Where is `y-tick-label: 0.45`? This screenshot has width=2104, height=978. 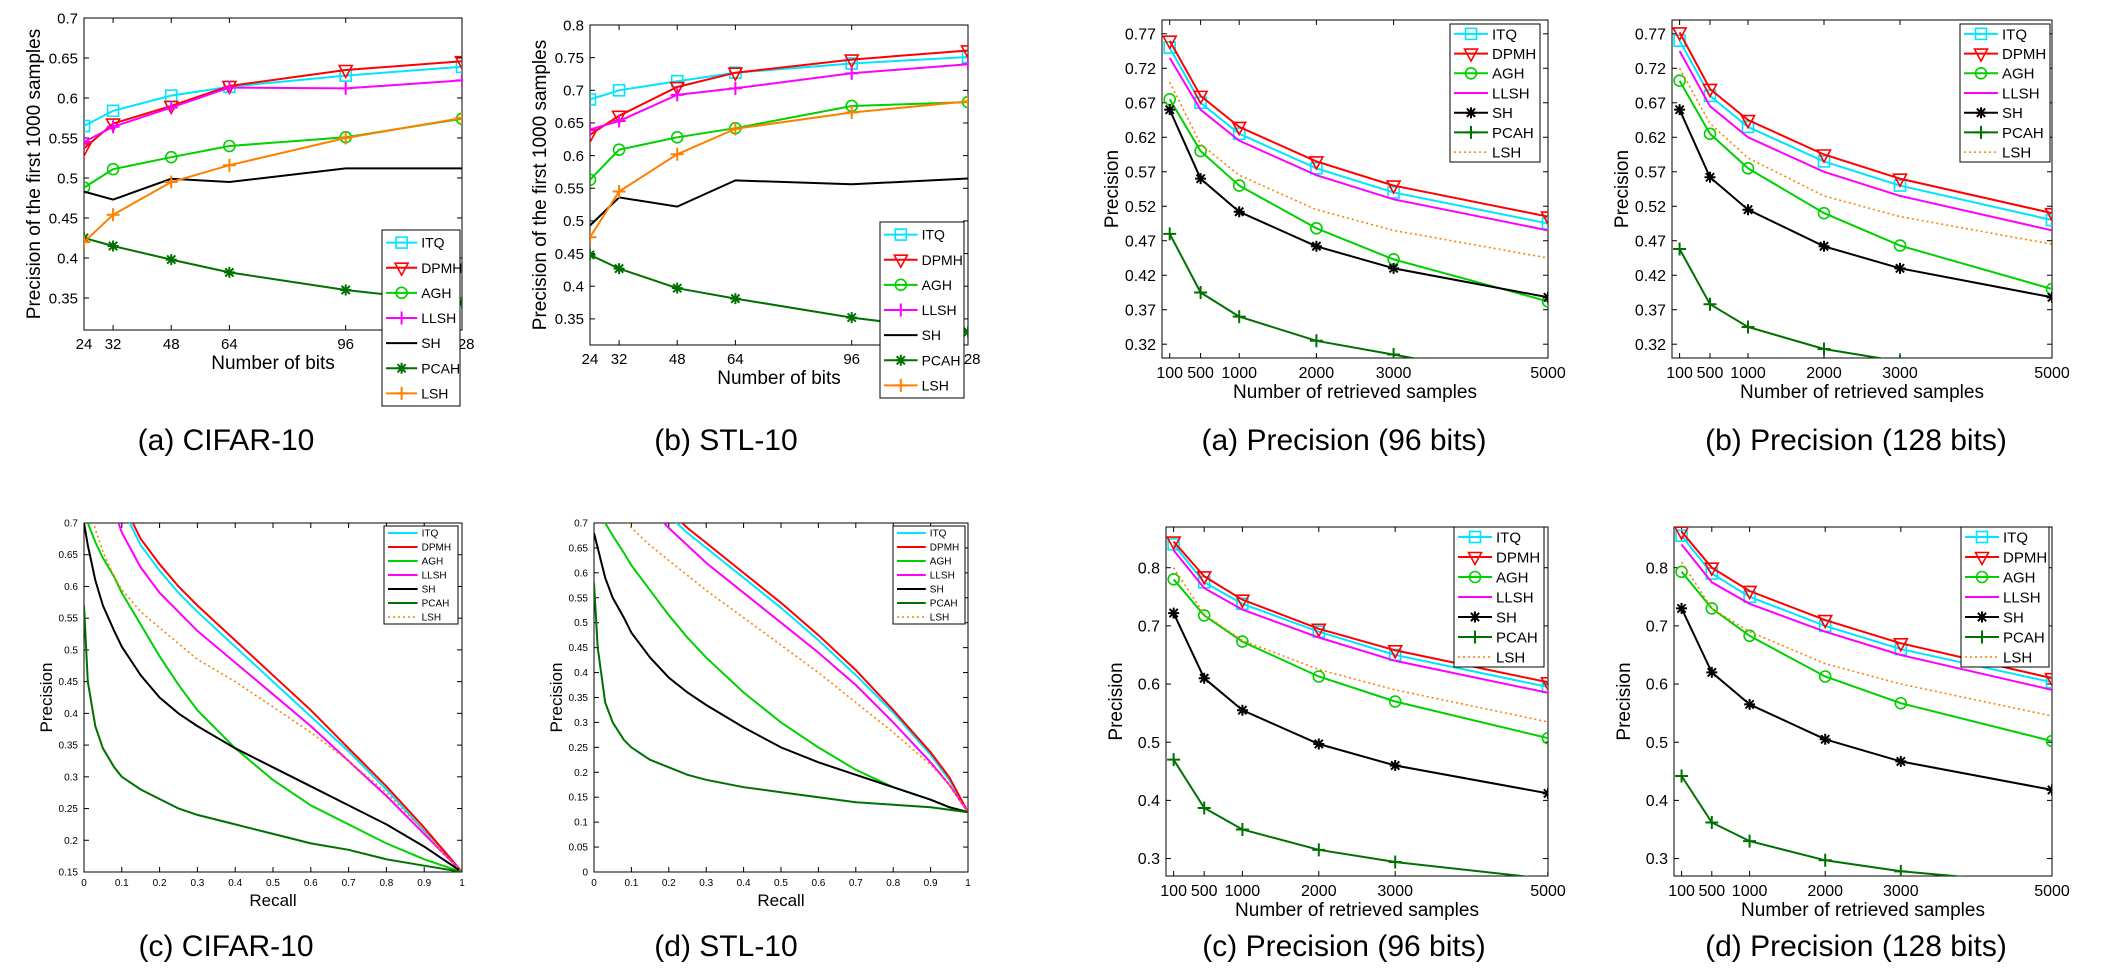 y-tick-label: 0.45 is located at coordinates (63, 218).